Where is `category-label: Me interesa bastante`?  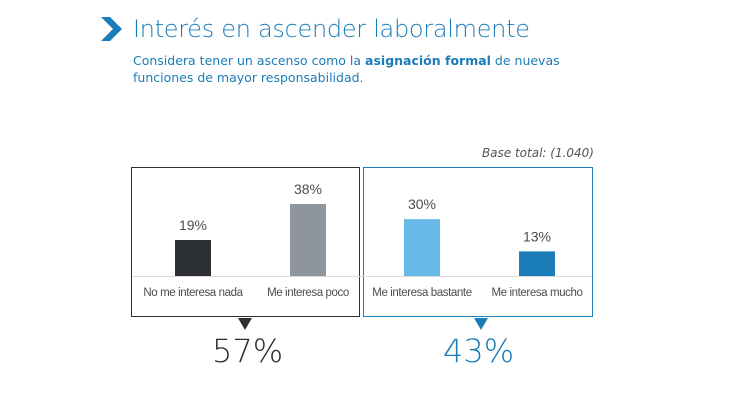
category-label: Me interesa bastante is located at coordinates (421, 293).